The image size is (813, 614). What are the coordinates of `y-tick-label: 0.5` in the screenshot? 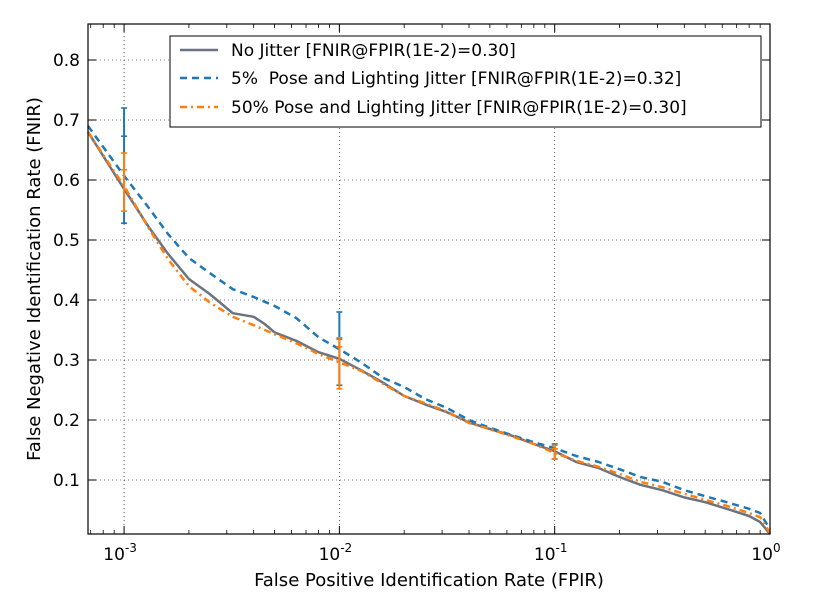 It's located at (66, 241).